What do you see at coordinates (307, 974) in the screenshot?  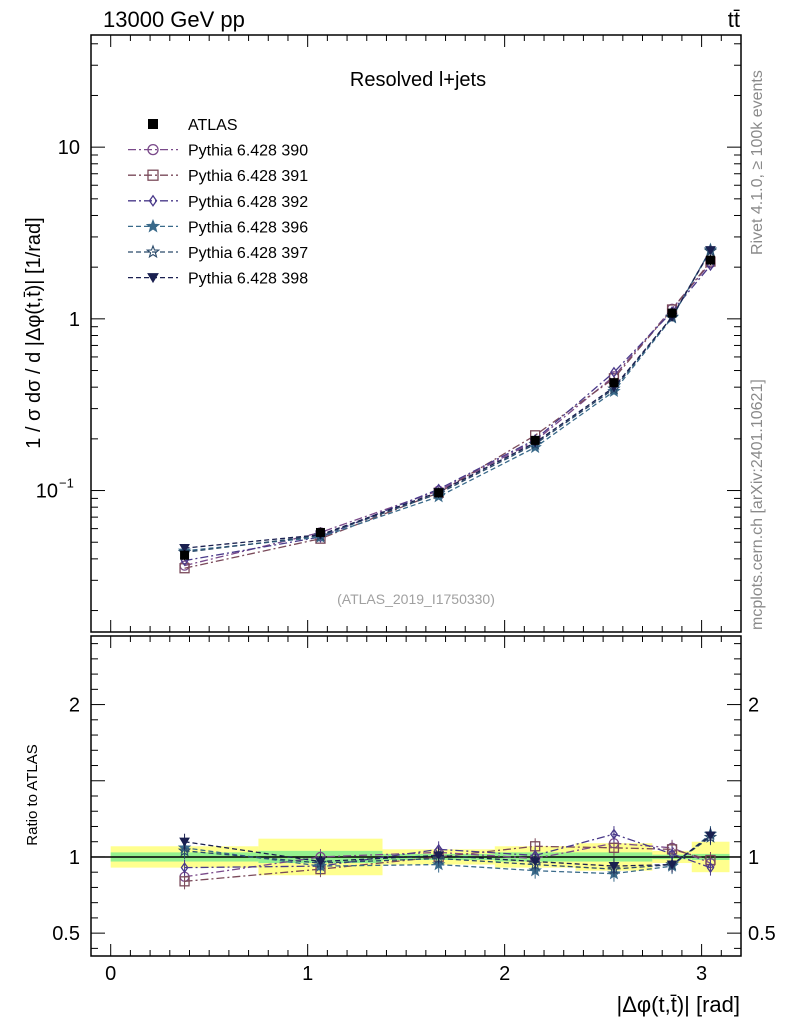 I see `x-tick-label: 1` at bounding box center [307, 974].